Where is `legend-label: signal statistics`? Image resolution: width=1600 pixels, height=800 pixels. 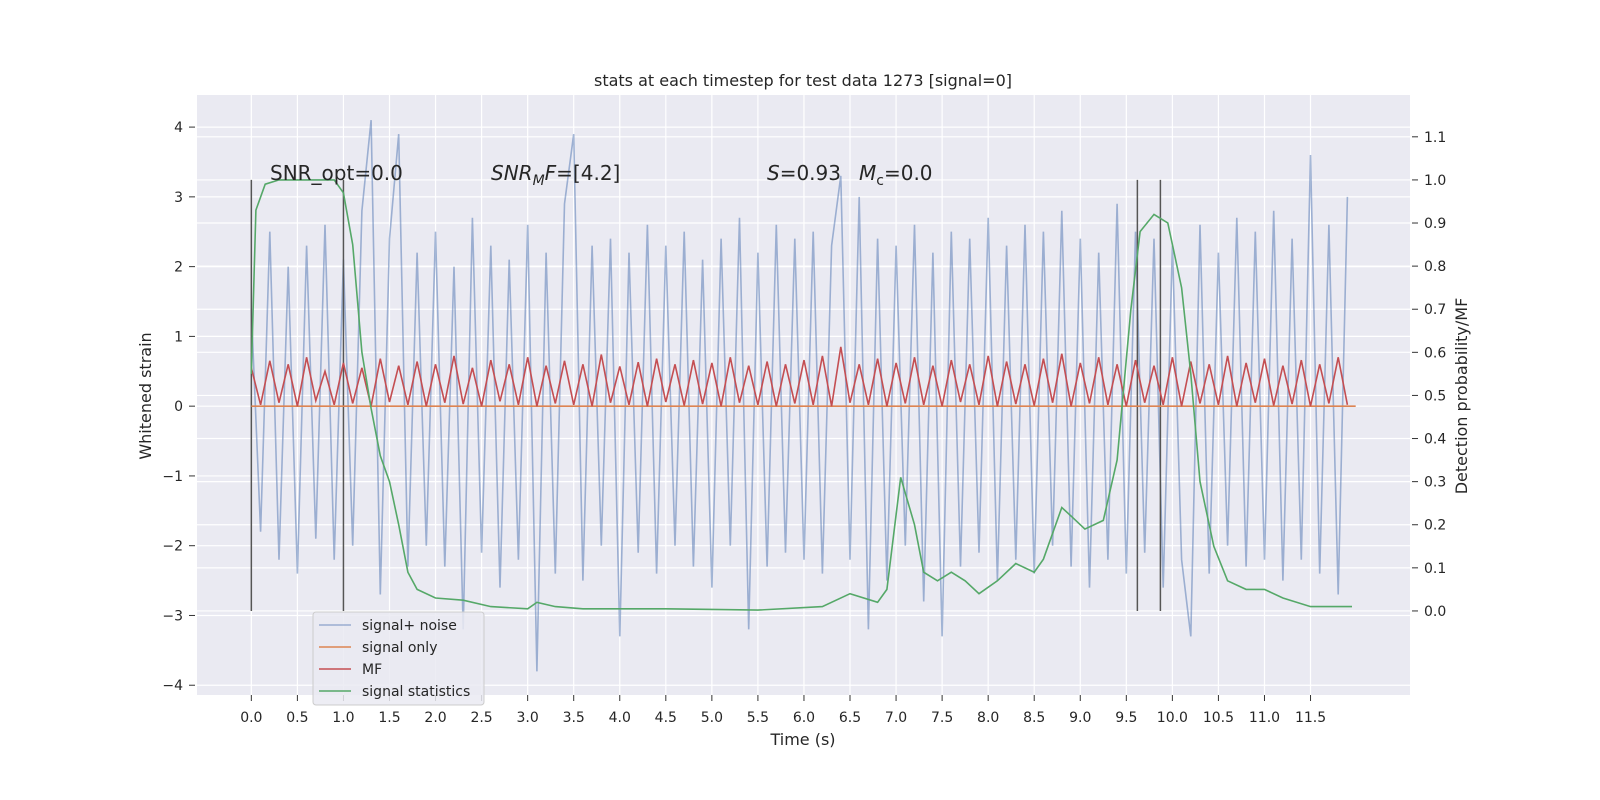 legend-label: signal statistics is located at coordinates (416, 692).